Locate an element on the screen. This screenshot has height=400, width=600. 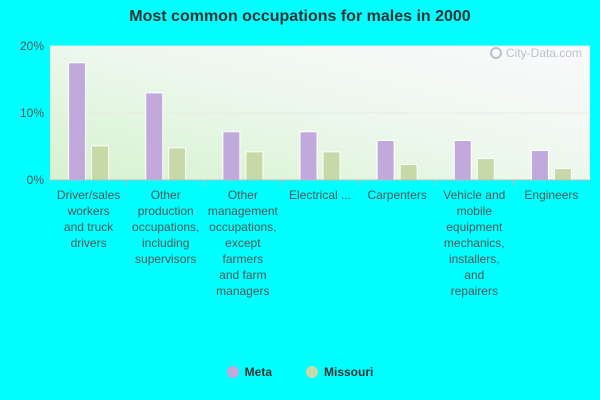
x-tick-label: Engineers is located at coordinates (551, 195).